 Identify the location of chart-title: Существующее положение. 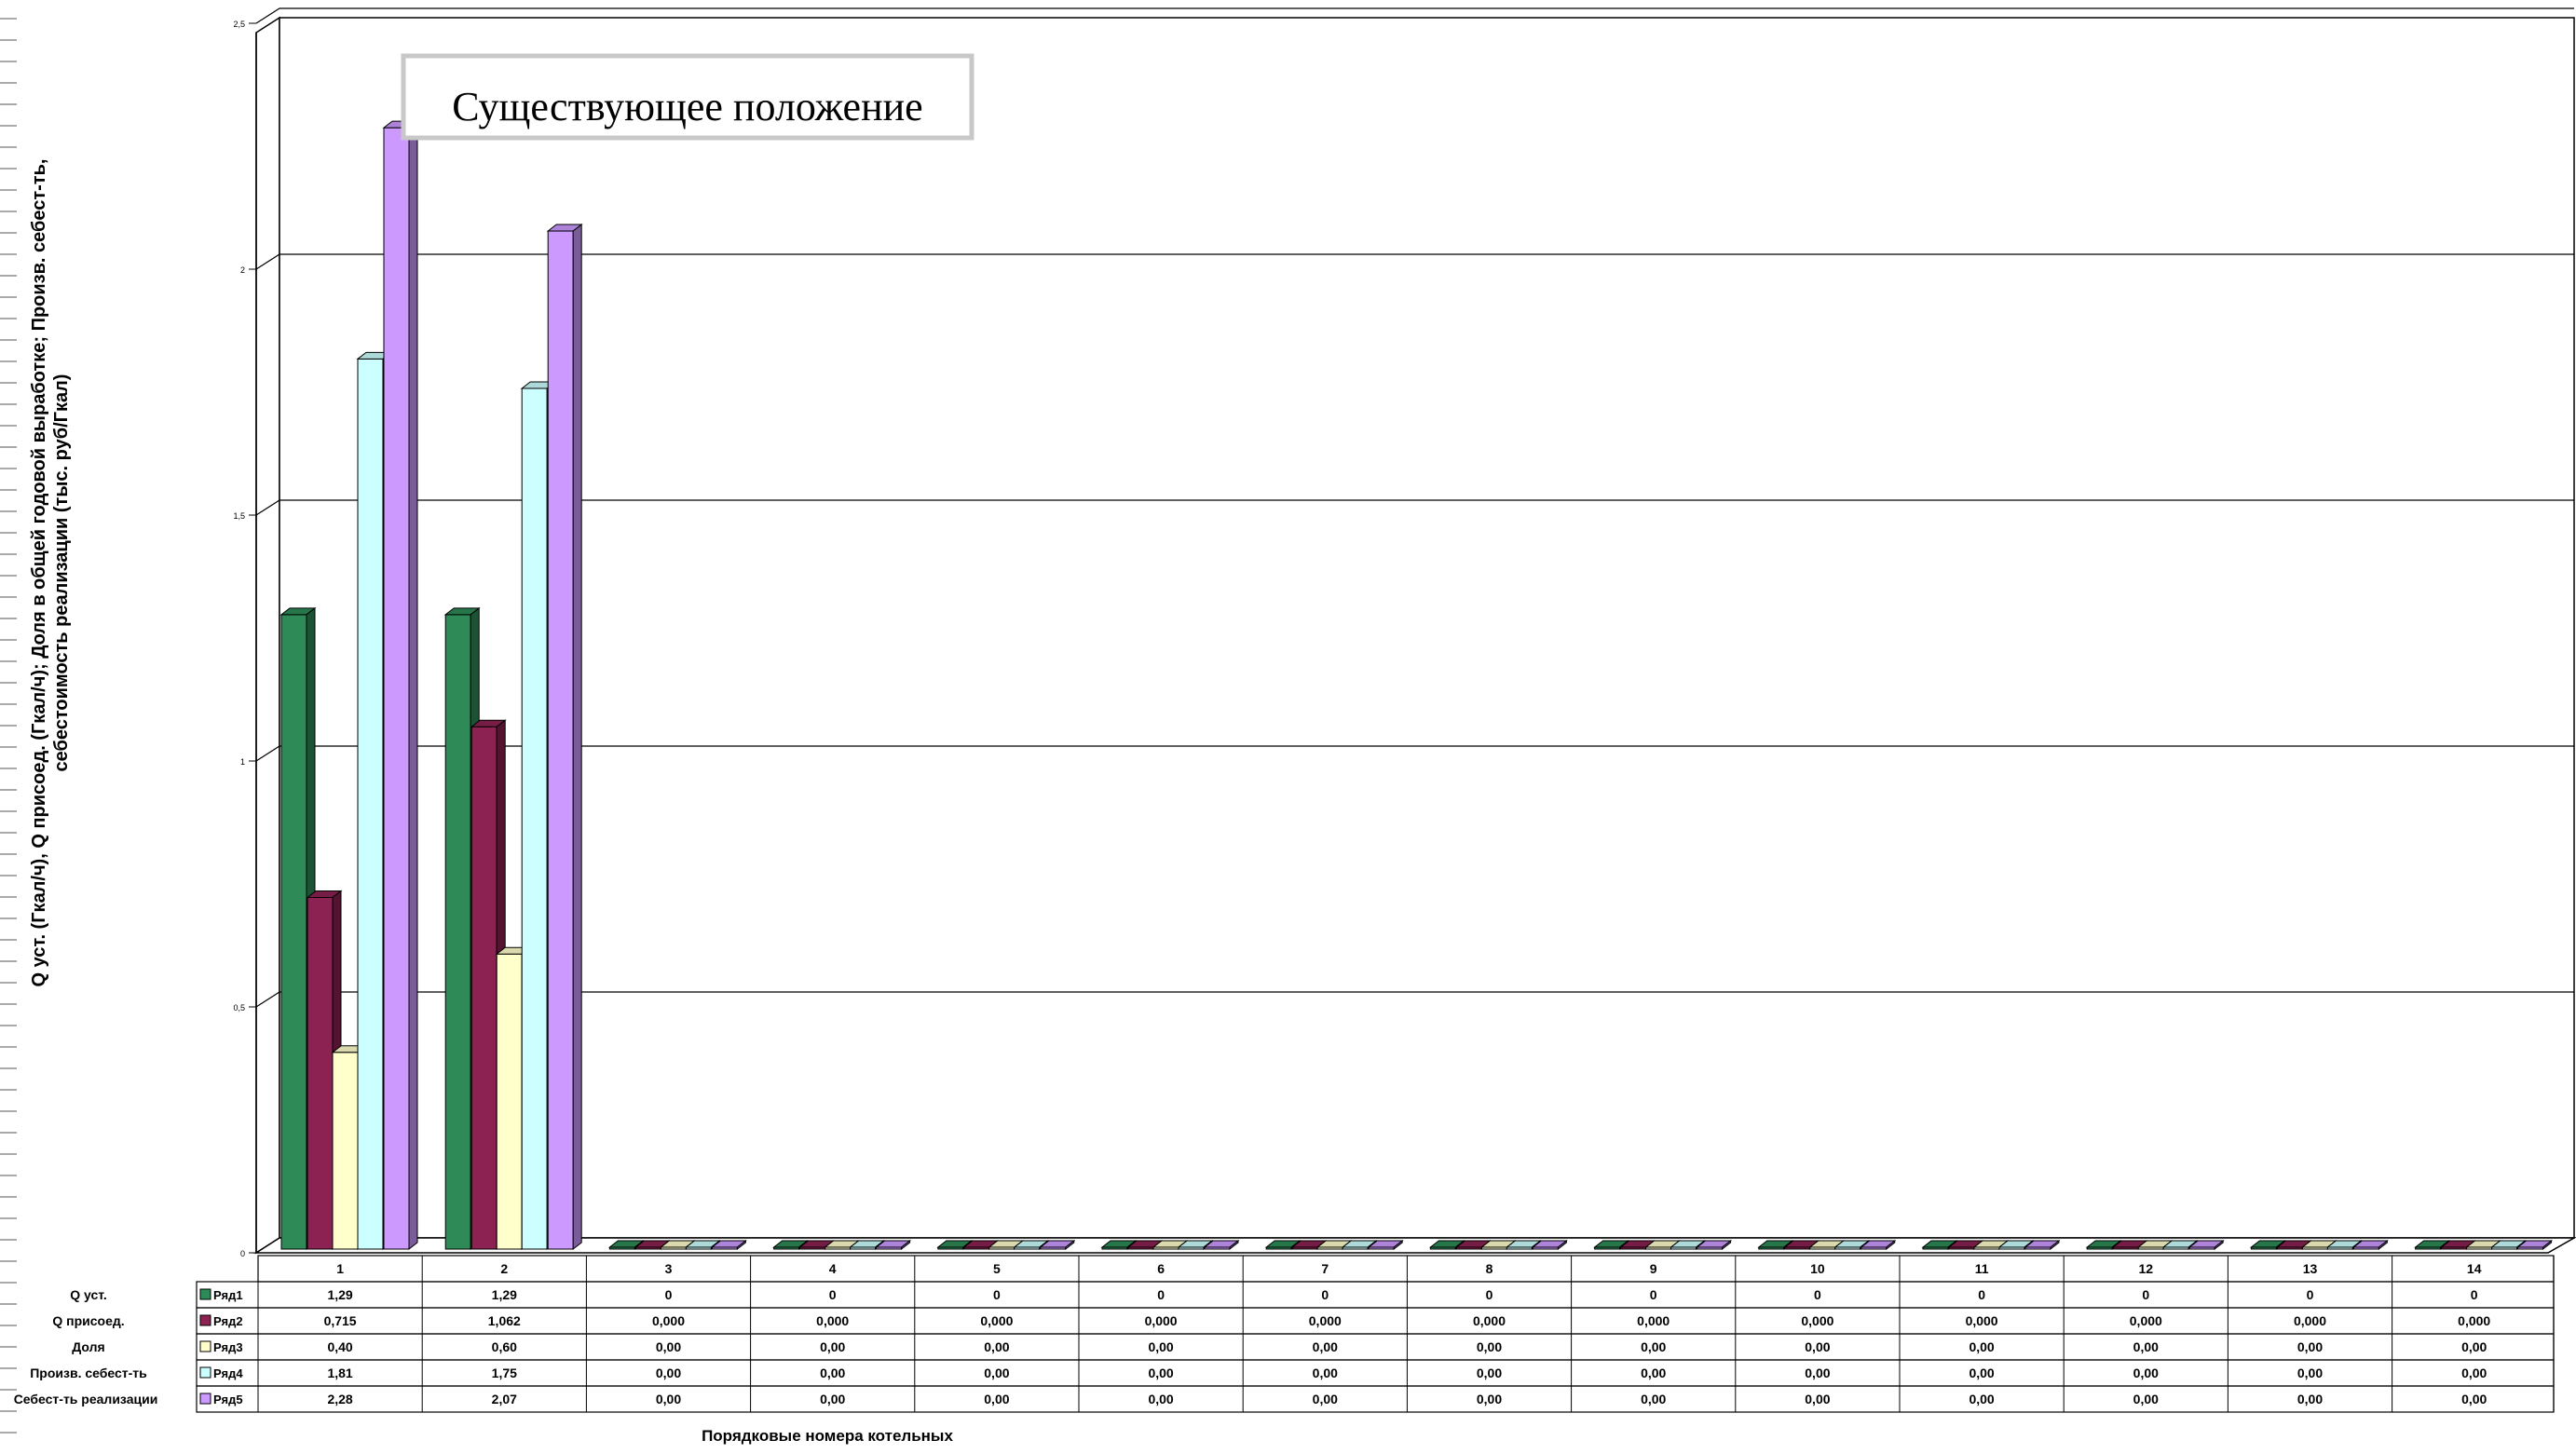
(687, 106).